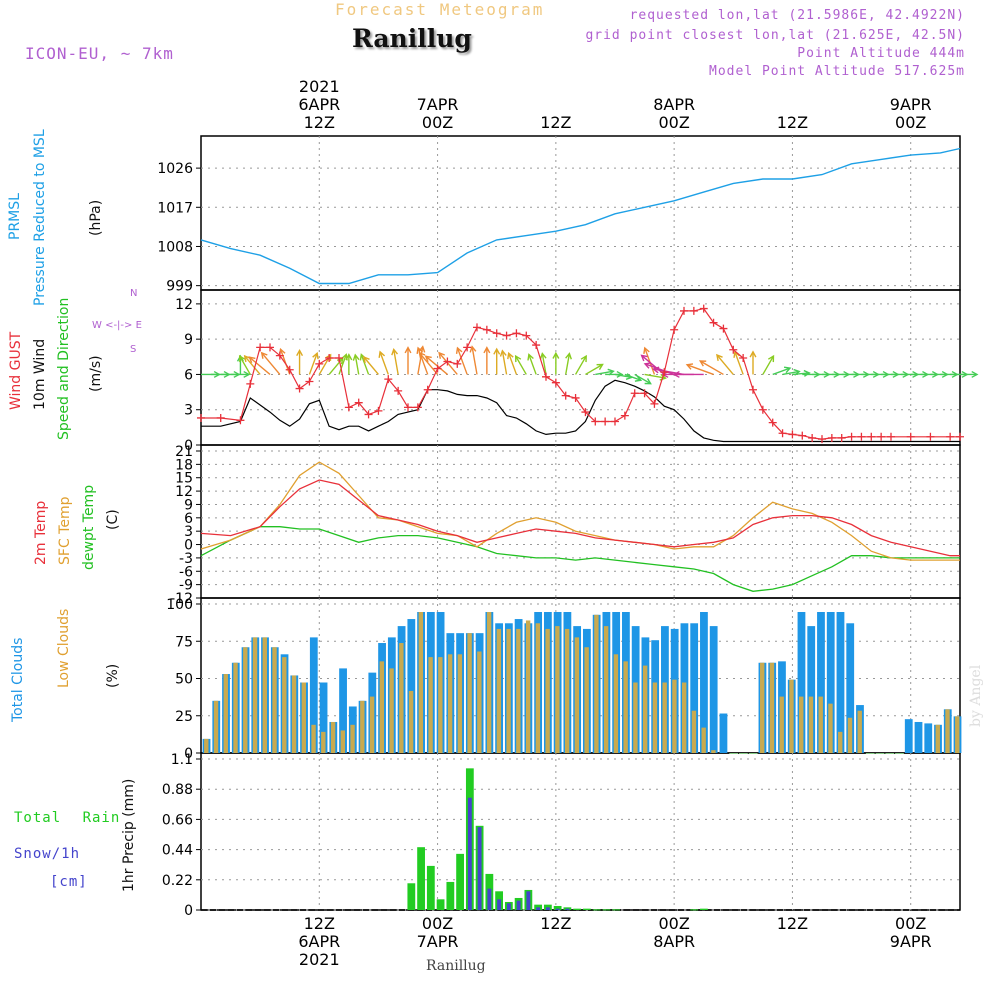  What do you see at coordinates (69, 882) in the screenshot?
I see `snow-unit-label: [cm]` at bounding box center [69, 882].